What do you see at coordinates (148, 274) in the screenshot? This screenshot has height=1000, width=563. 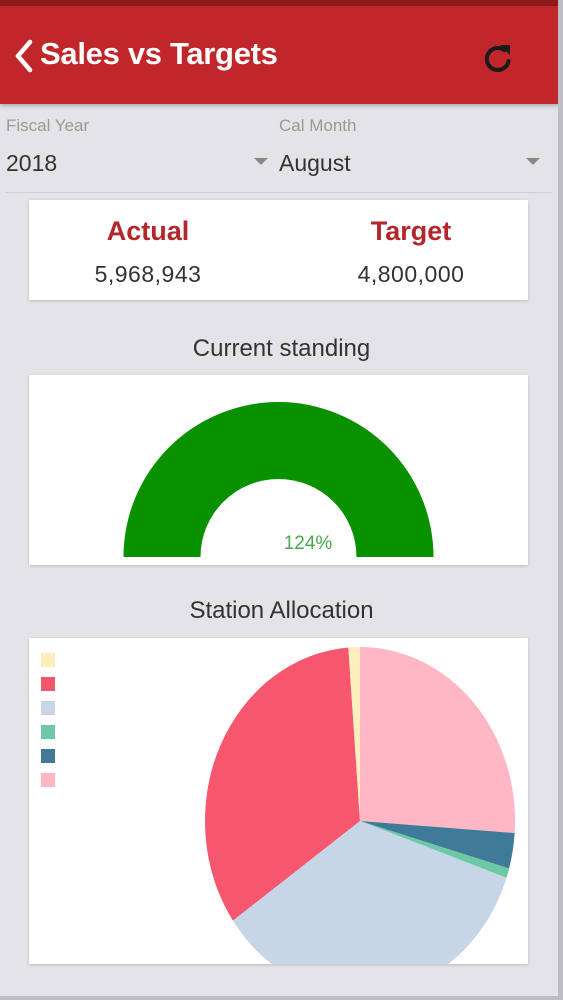 I see `actual-value: 5,968,943` at bounding box center [148, 274].